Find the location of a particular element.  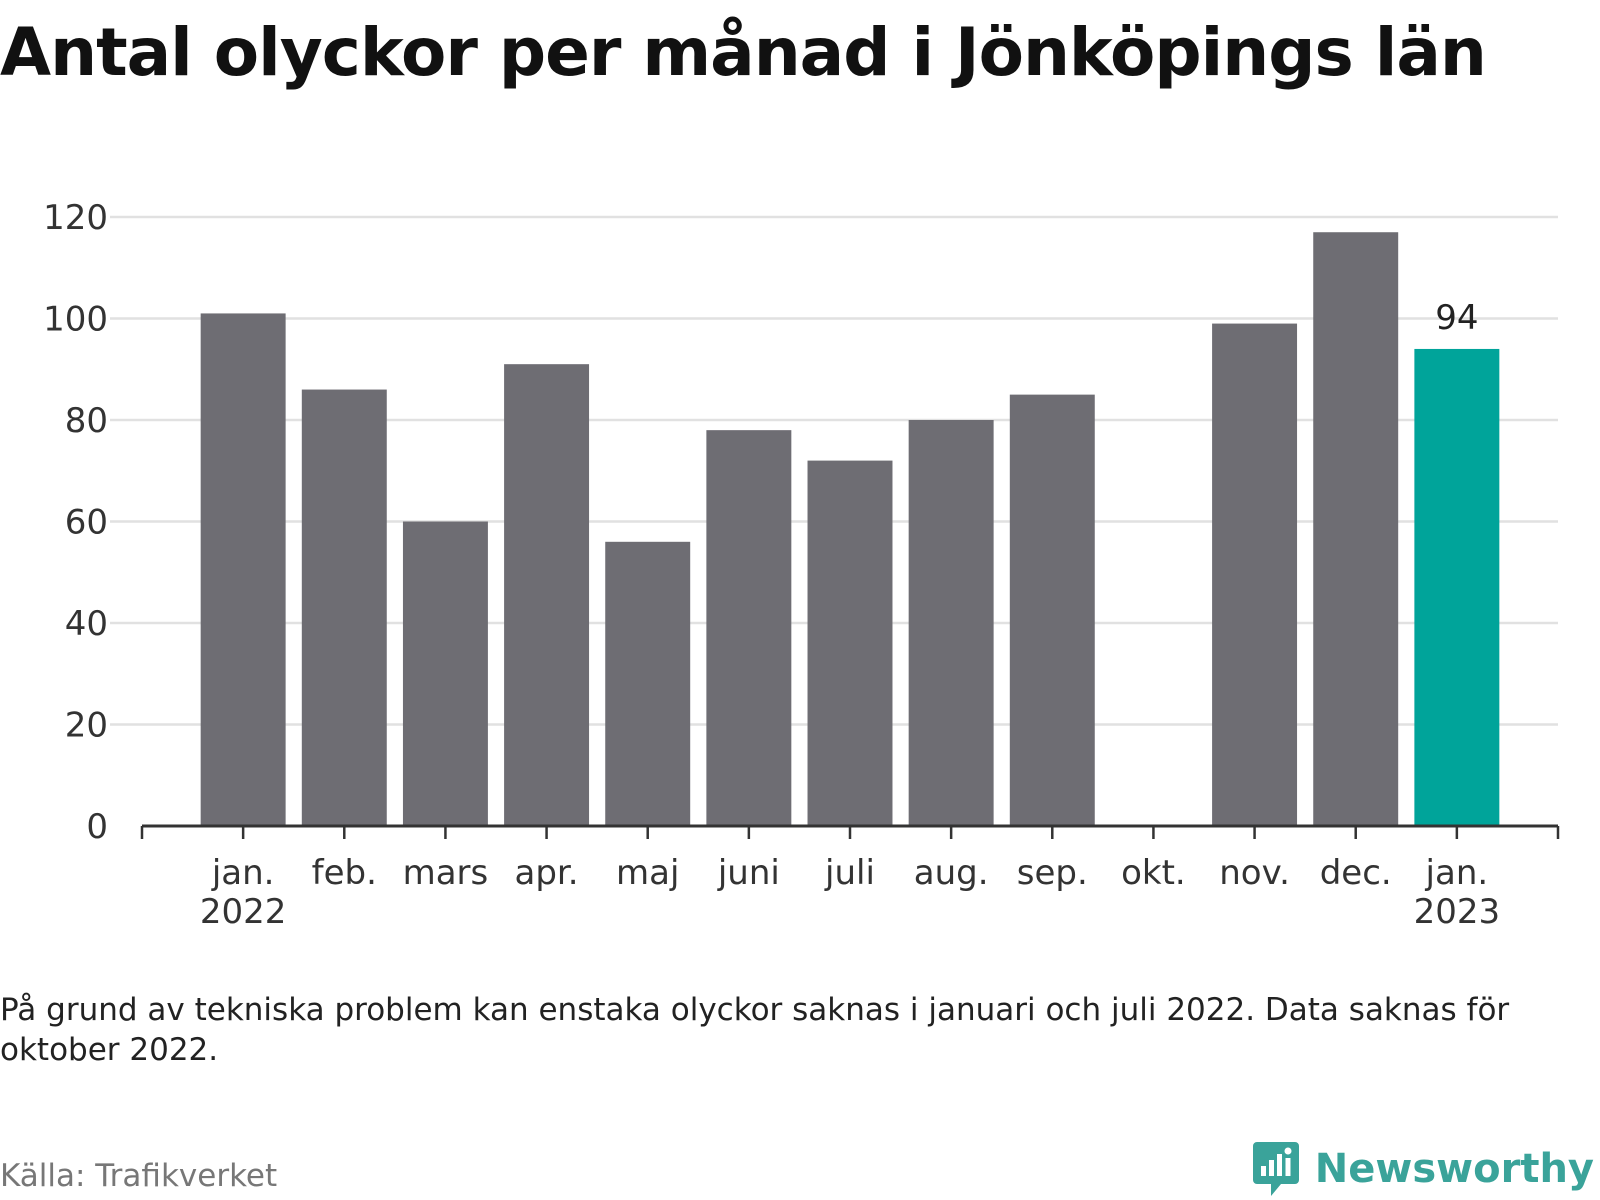

x-tick-label: 2022 is located at coordinates (243, 912).